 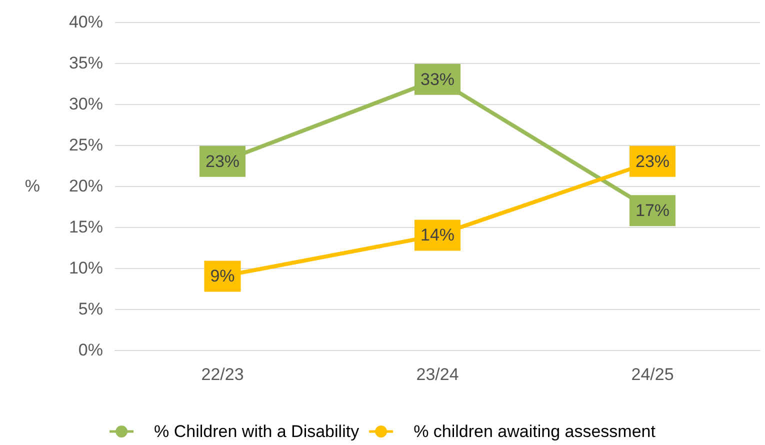 What do you see at coordinates (437, 235) in the screenshot?
I see `data-label: 14%` at bounding box center [437, 235].